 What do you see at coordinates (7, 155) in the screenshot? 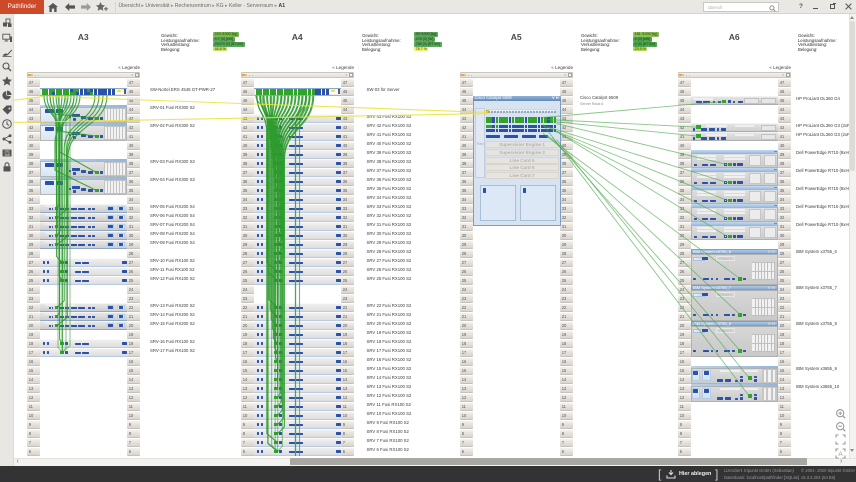
I see `svg-text: 168` at bounding box center [7, 155].